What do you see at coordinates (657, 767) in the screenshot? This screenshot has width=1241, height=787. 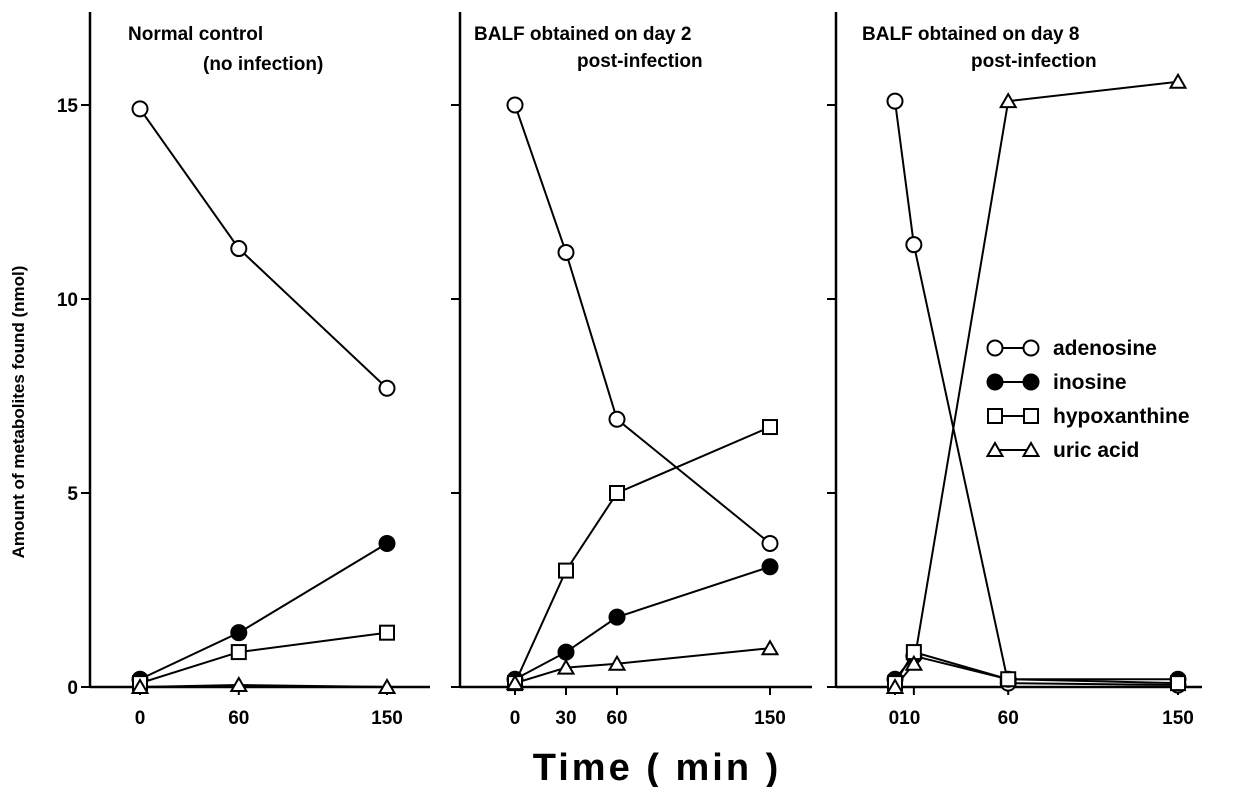 I see `x-axis-label: Time ( min )` at bounding box center [657, 767].